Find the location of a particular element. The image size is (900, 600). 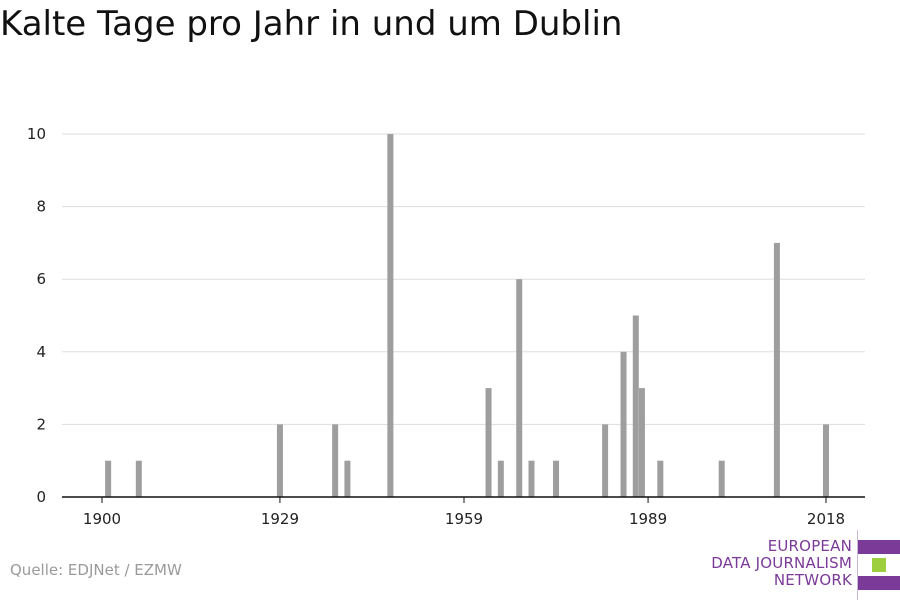

bar-1940 is located at coordinates (347, 478).